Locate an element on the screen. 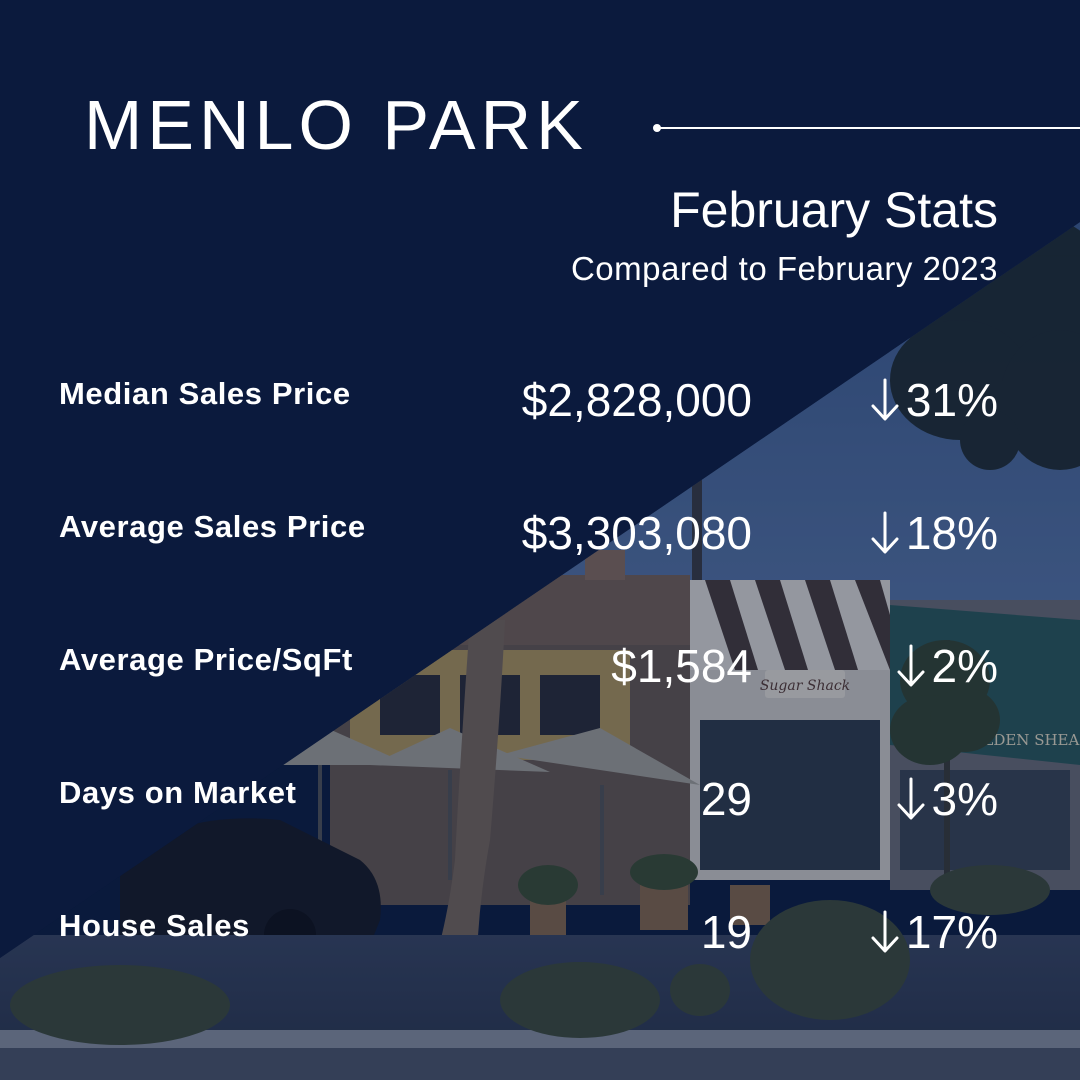  stat-change: 3% is located at coordinates (947, 799).